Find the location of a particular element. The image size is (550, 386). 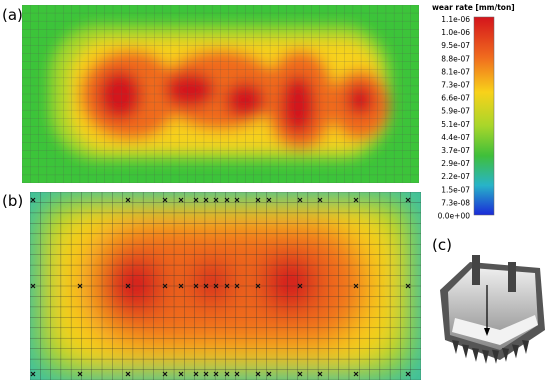

colorbar-label: 1.1e-06 is located at coordinates (455, 19).